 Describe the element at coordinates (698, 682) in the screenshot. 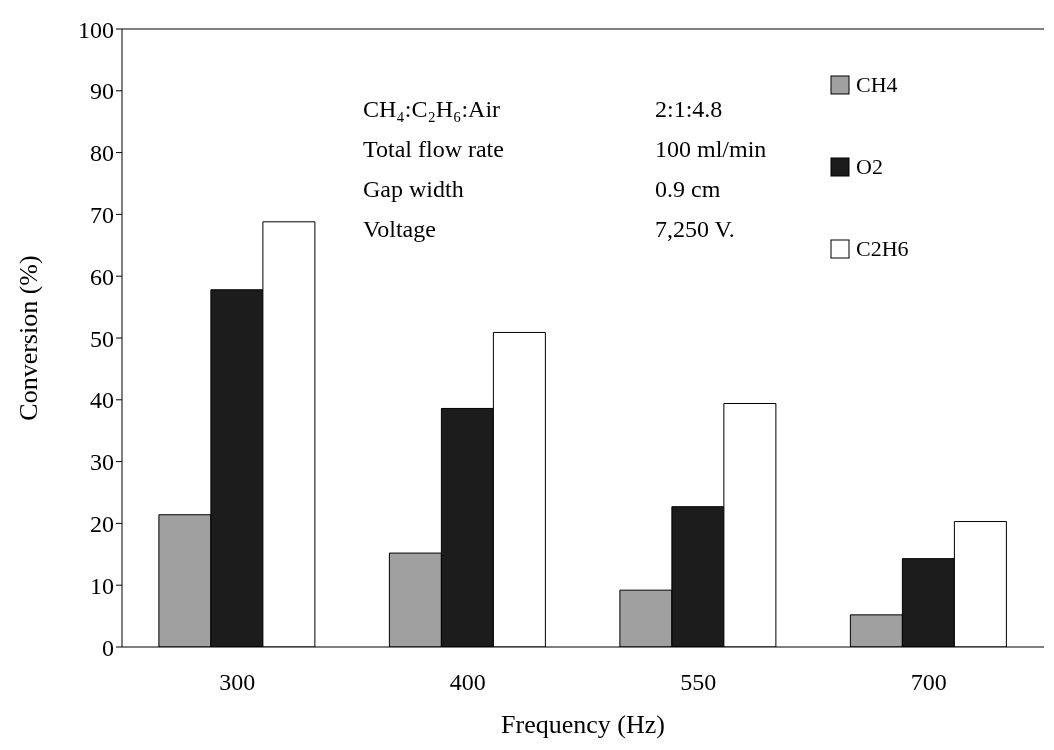

I see `x-tick-label: 550` at that location.